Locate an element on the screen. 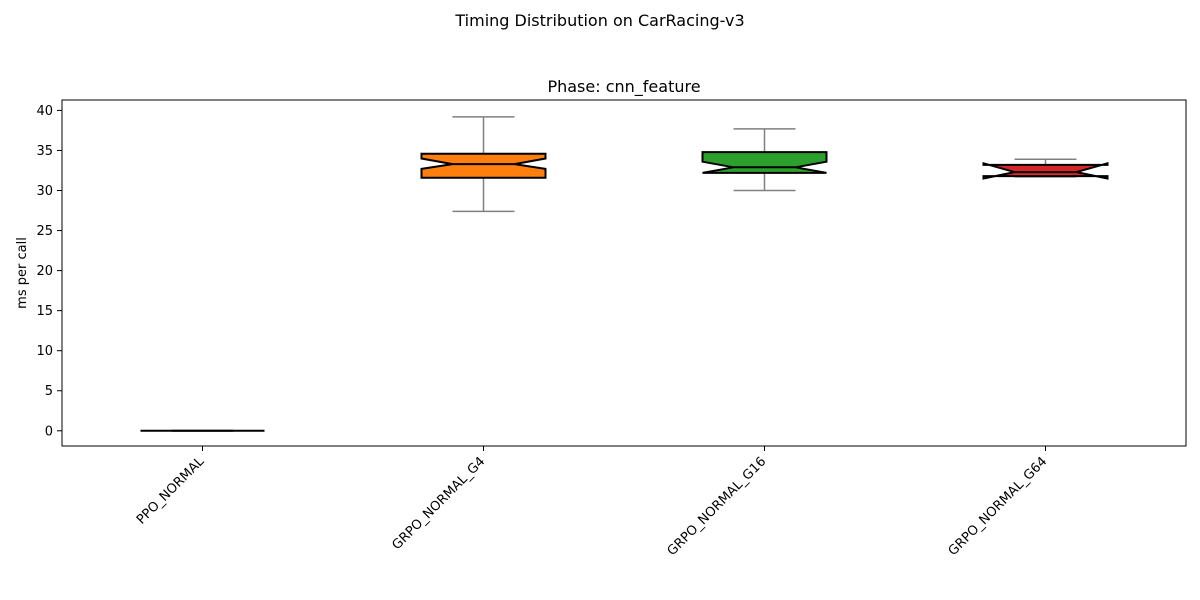  y-tick-label: 5 is located at coordinates (49, 391).